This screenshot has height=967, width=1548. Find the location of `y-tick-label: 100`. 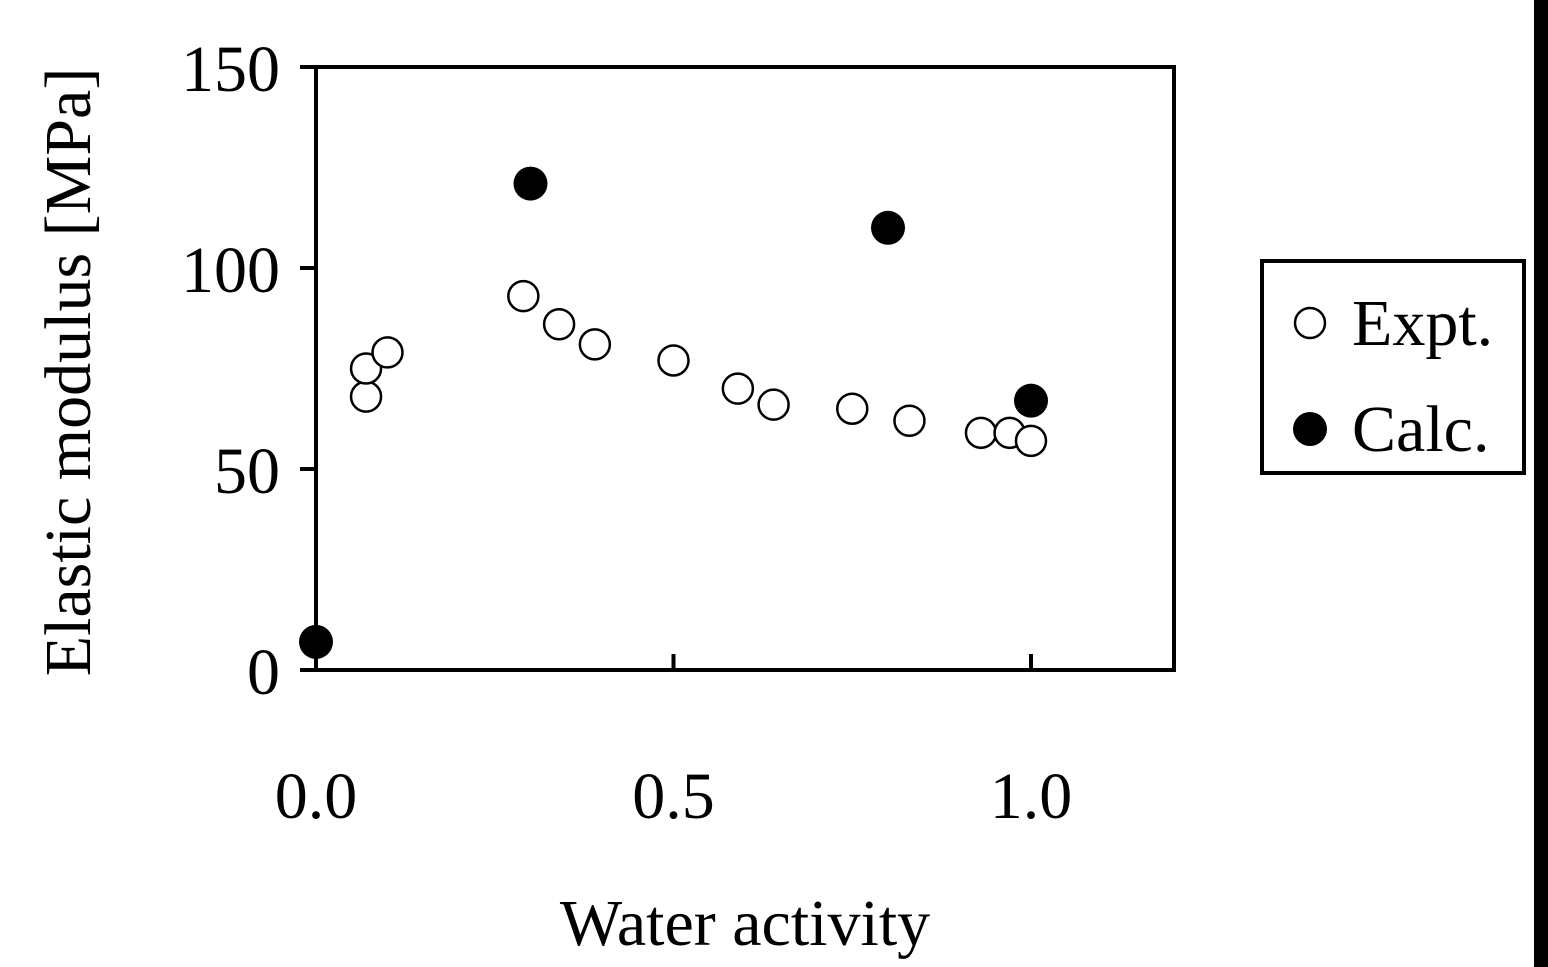

y-tick-label: 100 is located at coordinates (230, 270).